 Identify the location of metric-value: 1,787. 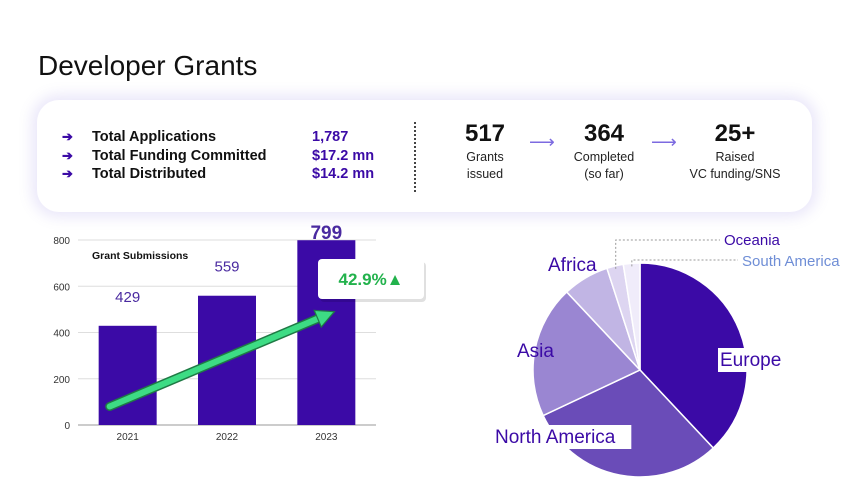
(330, 137).